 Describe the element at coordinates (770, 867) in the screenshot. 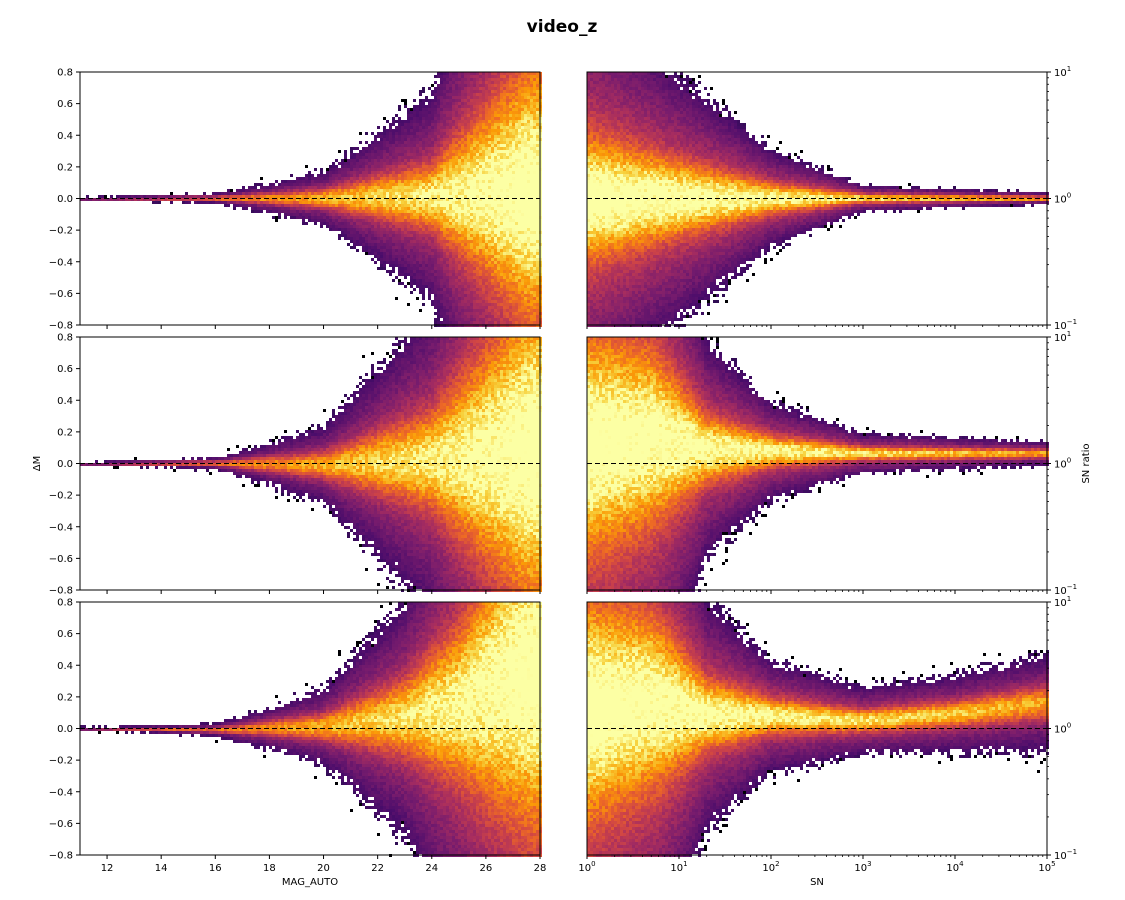

I see `x-tick-label: 10²` at that location.